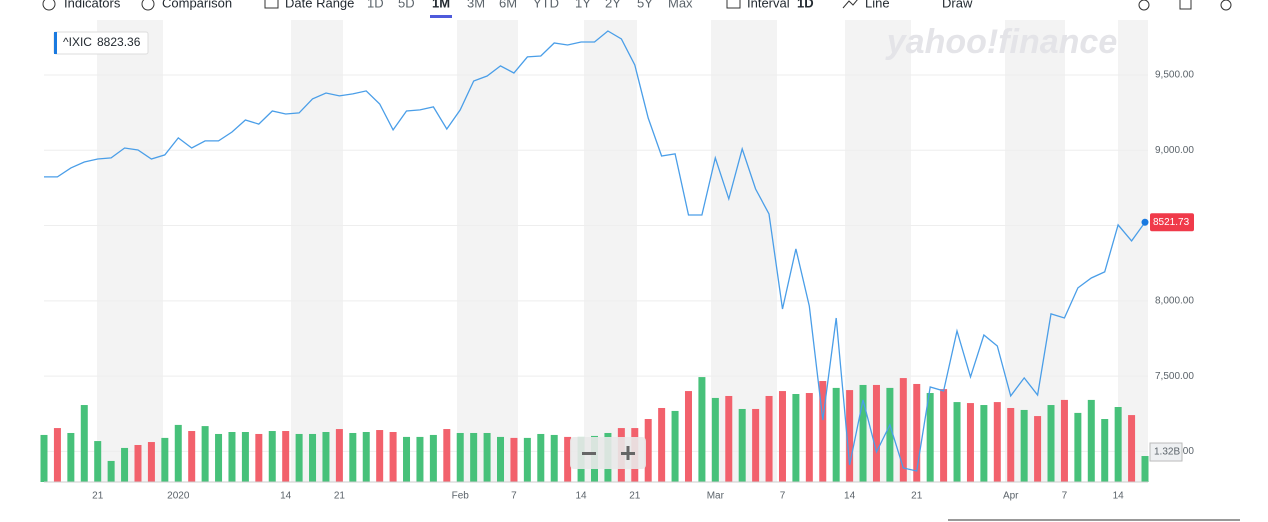  What do you see at coordinates (1174, 75) in the screenshot?
I see `y-tick-label: 9,500.00` at bounding box center [1174, 75].